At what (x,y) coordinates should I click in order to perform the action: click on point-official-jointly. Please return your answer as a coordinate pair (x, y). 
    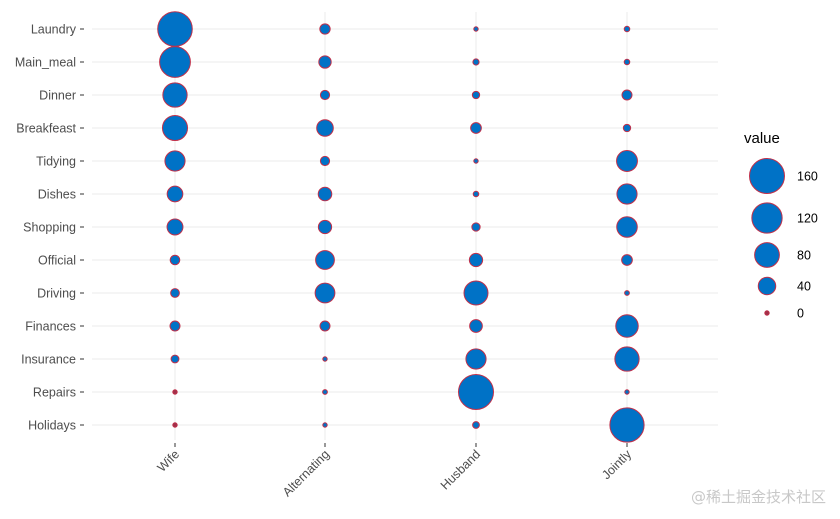
    Looking at the image, I should click on (627, 260).